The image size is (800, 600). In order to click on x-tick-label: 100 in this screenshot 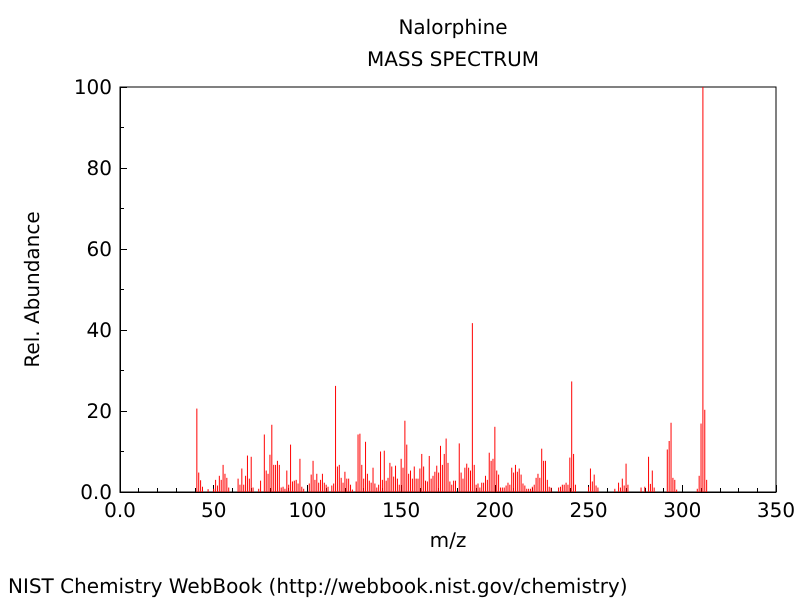, I will do `click(307, 510)`.